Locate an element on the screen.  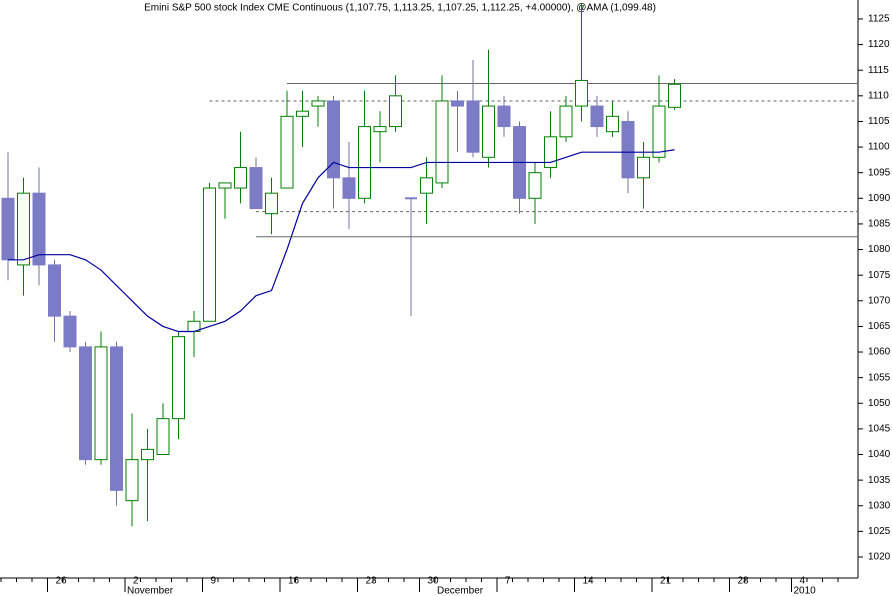
y-tick-label: 1075 is located at coordinates (879, 275).